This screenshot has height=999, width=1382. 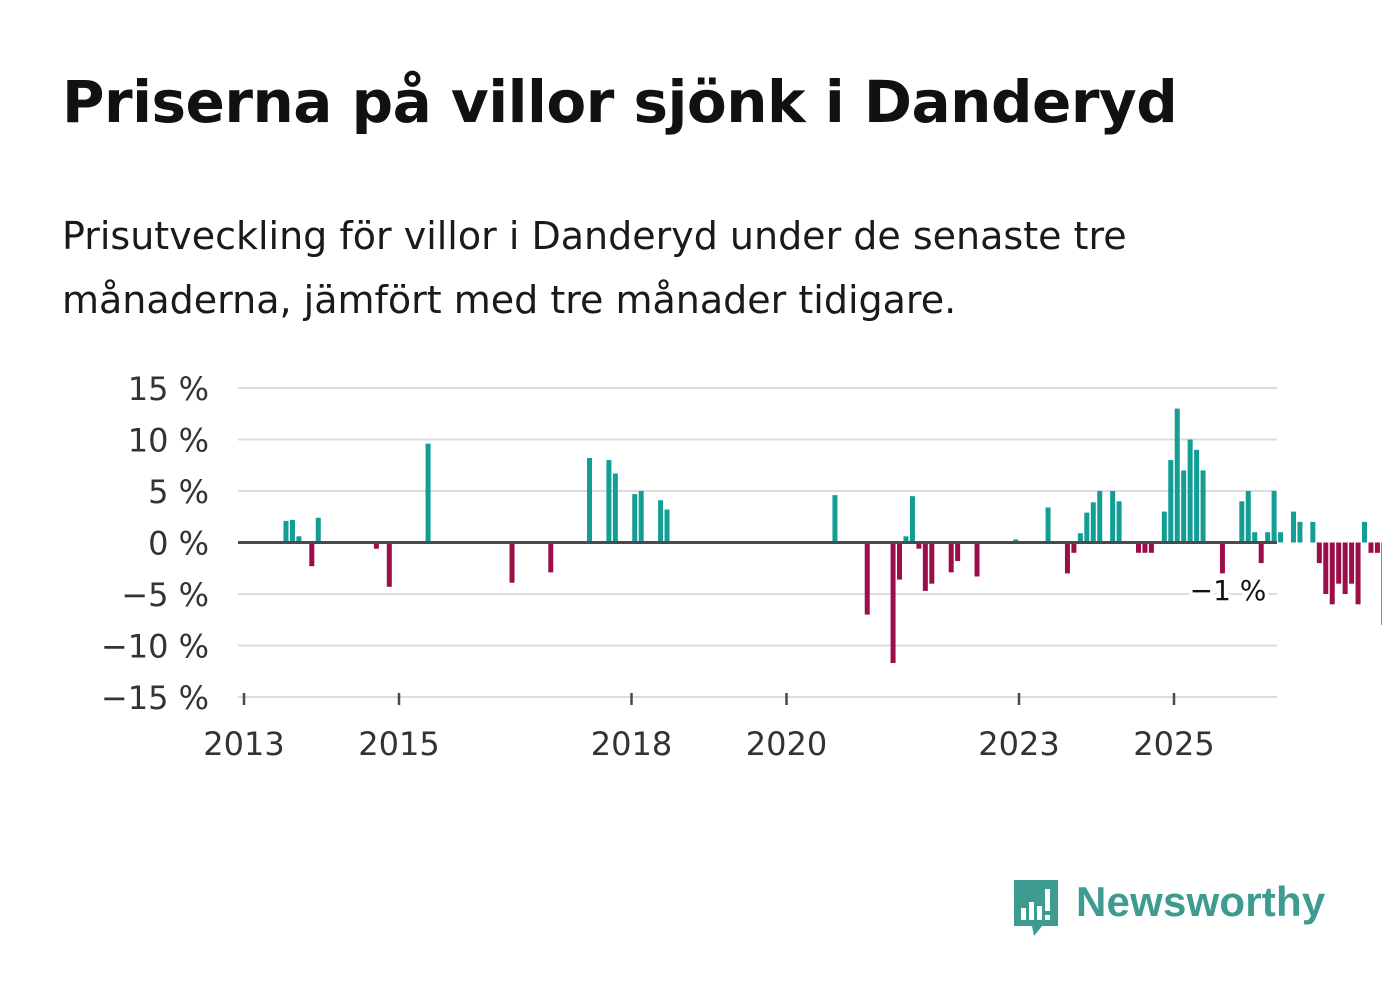 What do you see at coordinates (178, 492) in the screenshot?
I see `y-tick-label: 5 %` at bounding box center [178, 492].